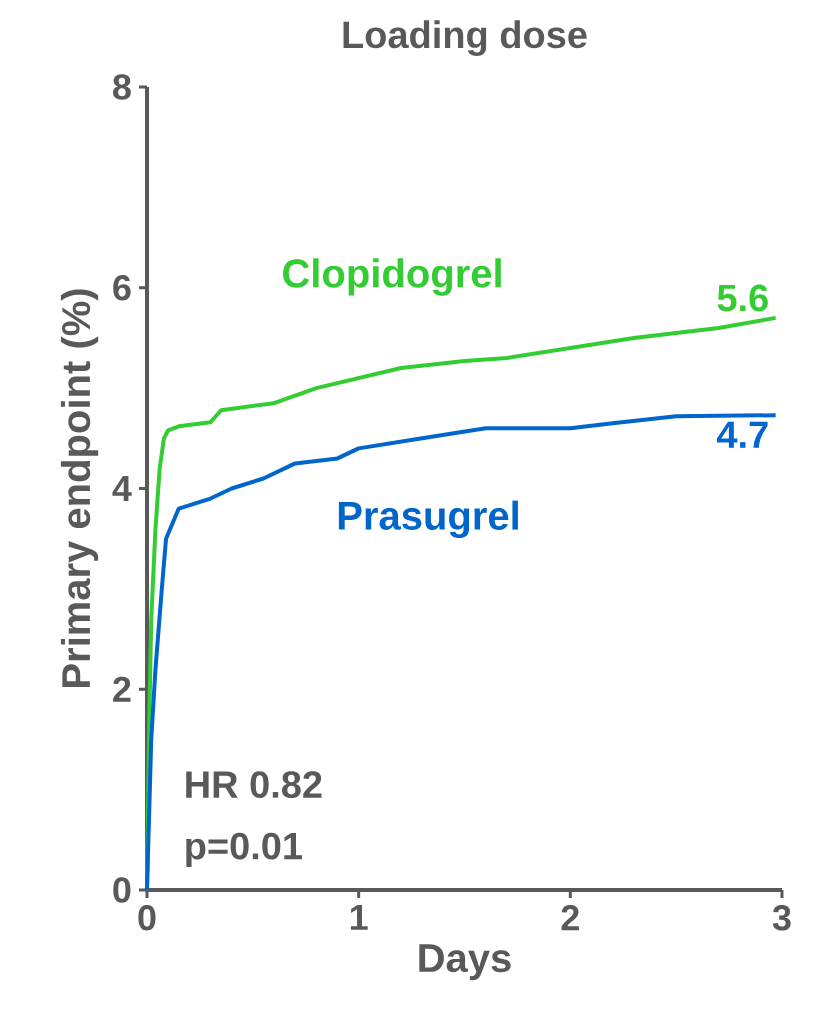  What do you see at coordinates (122, 890) in the screenshot?
I see `y-tick-label: 0` at bounding box center [122, 890].